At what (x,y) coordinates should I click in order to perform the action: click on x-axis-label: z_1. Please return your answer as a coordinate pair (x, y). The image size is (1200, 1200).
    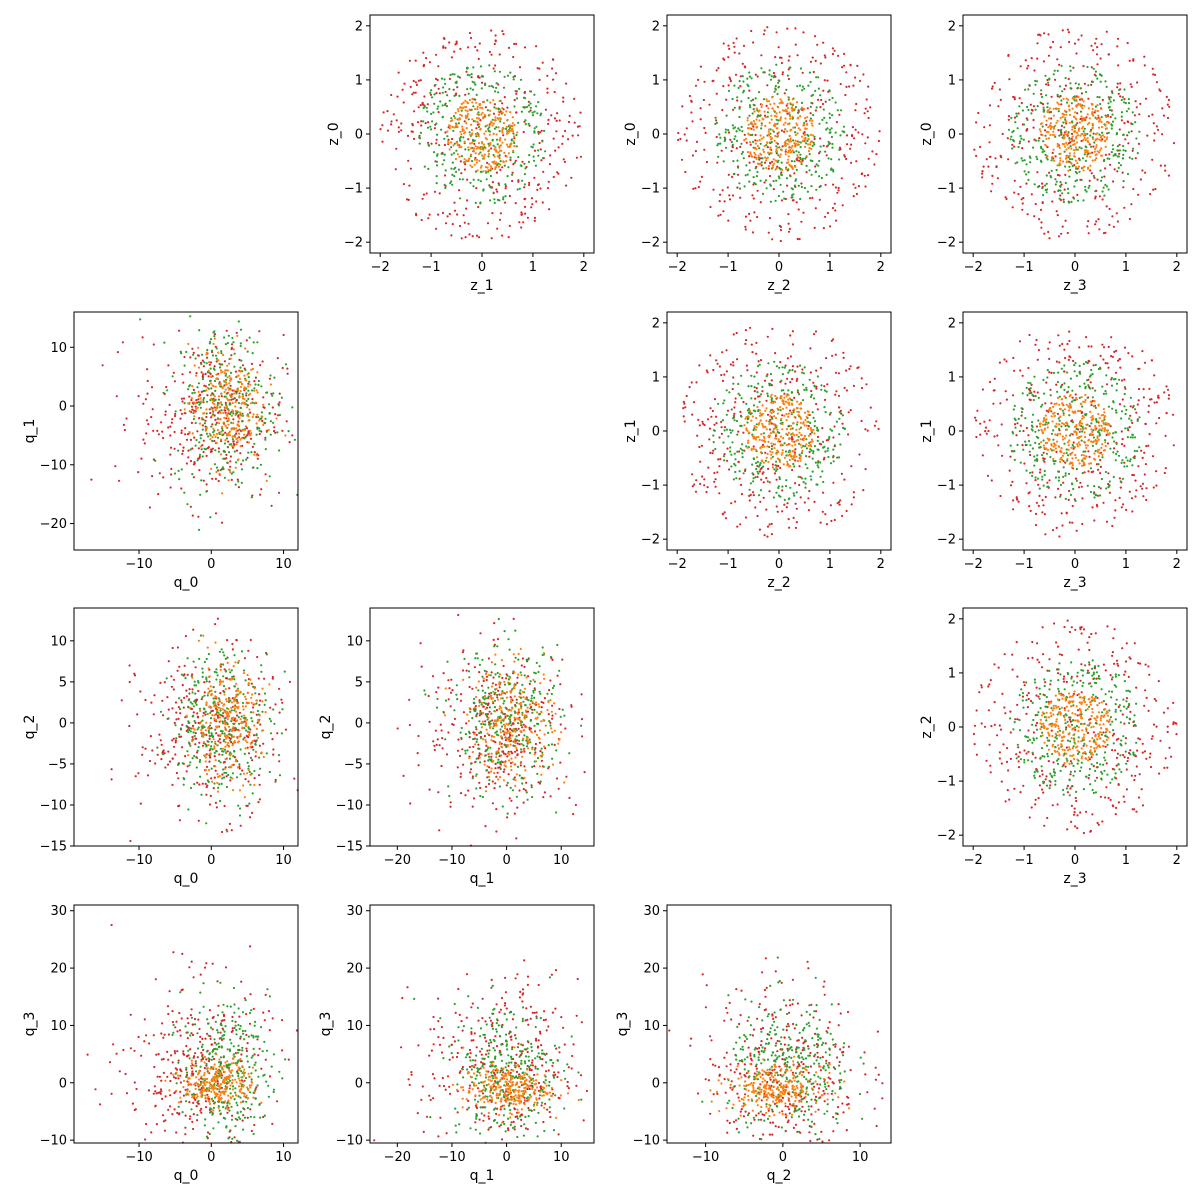
    Looking at the image, I should click on (481, 286).